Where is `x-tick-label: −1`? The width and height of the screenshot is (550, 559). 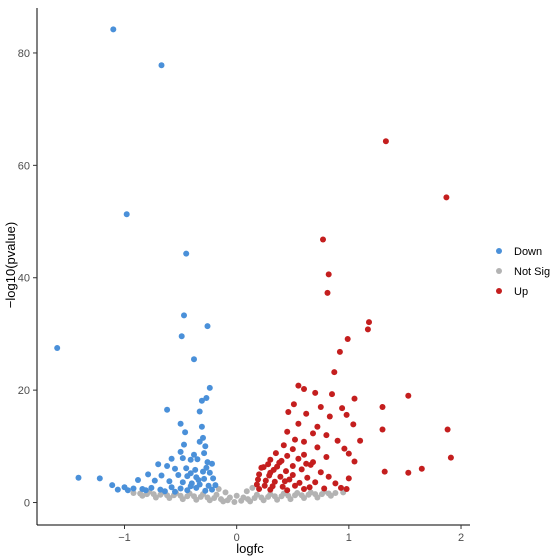 x-tick-label: −1 is located at coordinates (124, 538).